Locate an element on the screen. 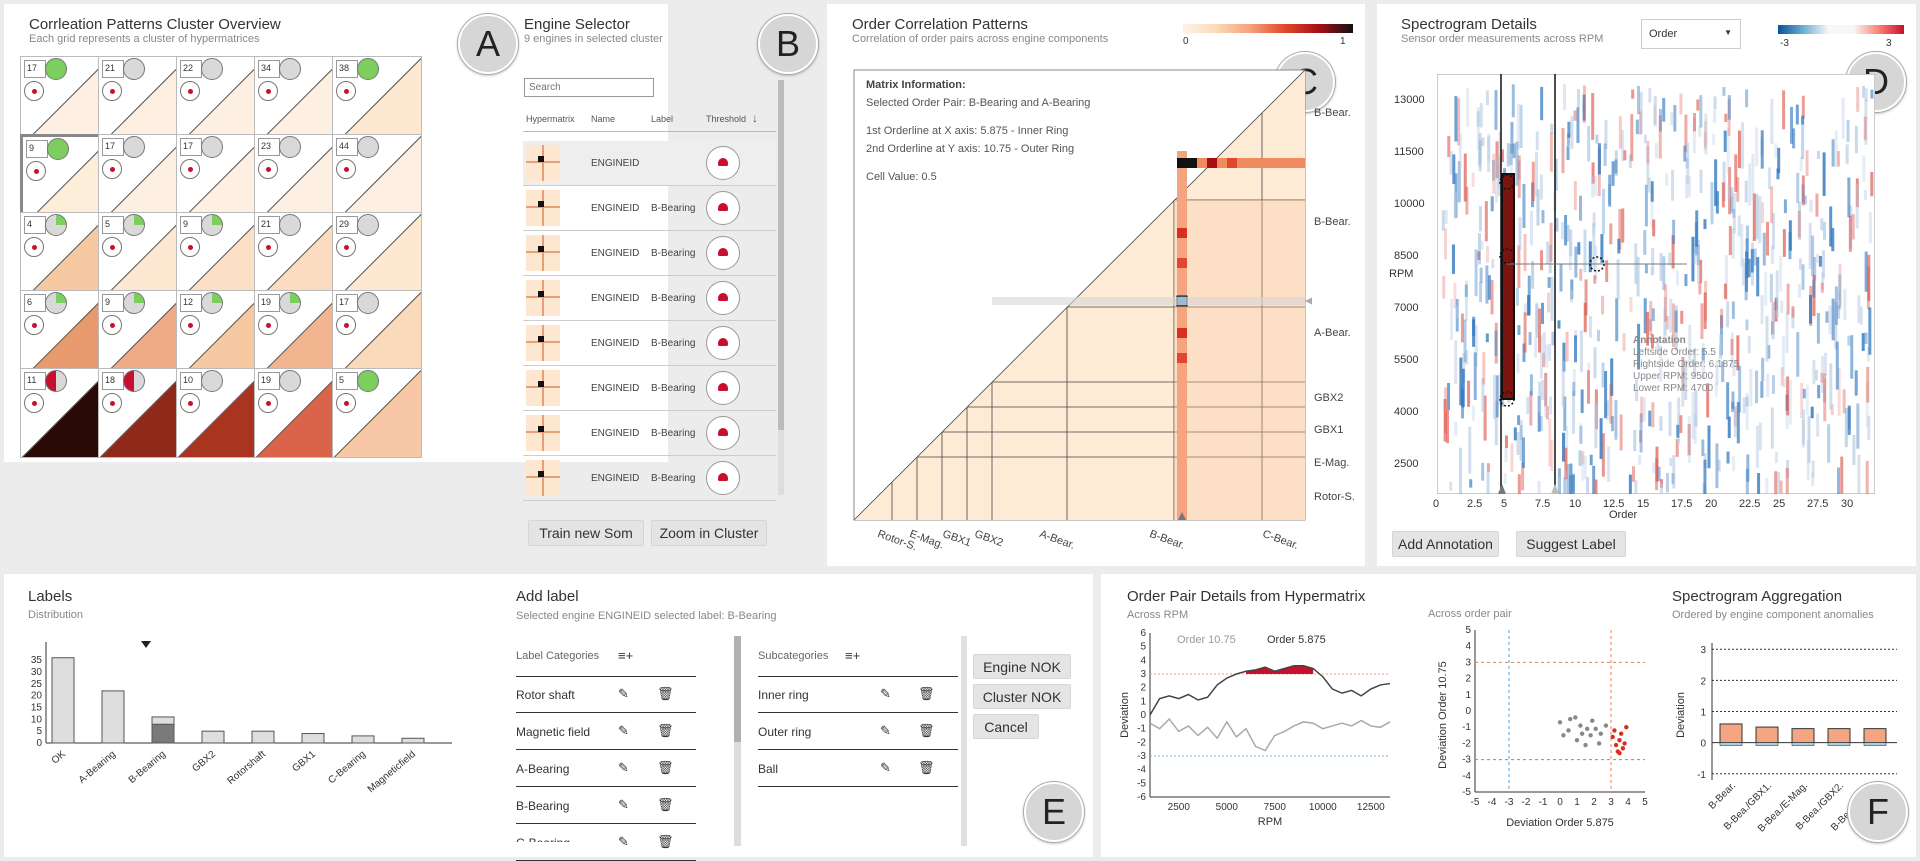 This screenshot has height=861, width=1920. cancel-button: Cancel is located at coordinates (1006, 726).